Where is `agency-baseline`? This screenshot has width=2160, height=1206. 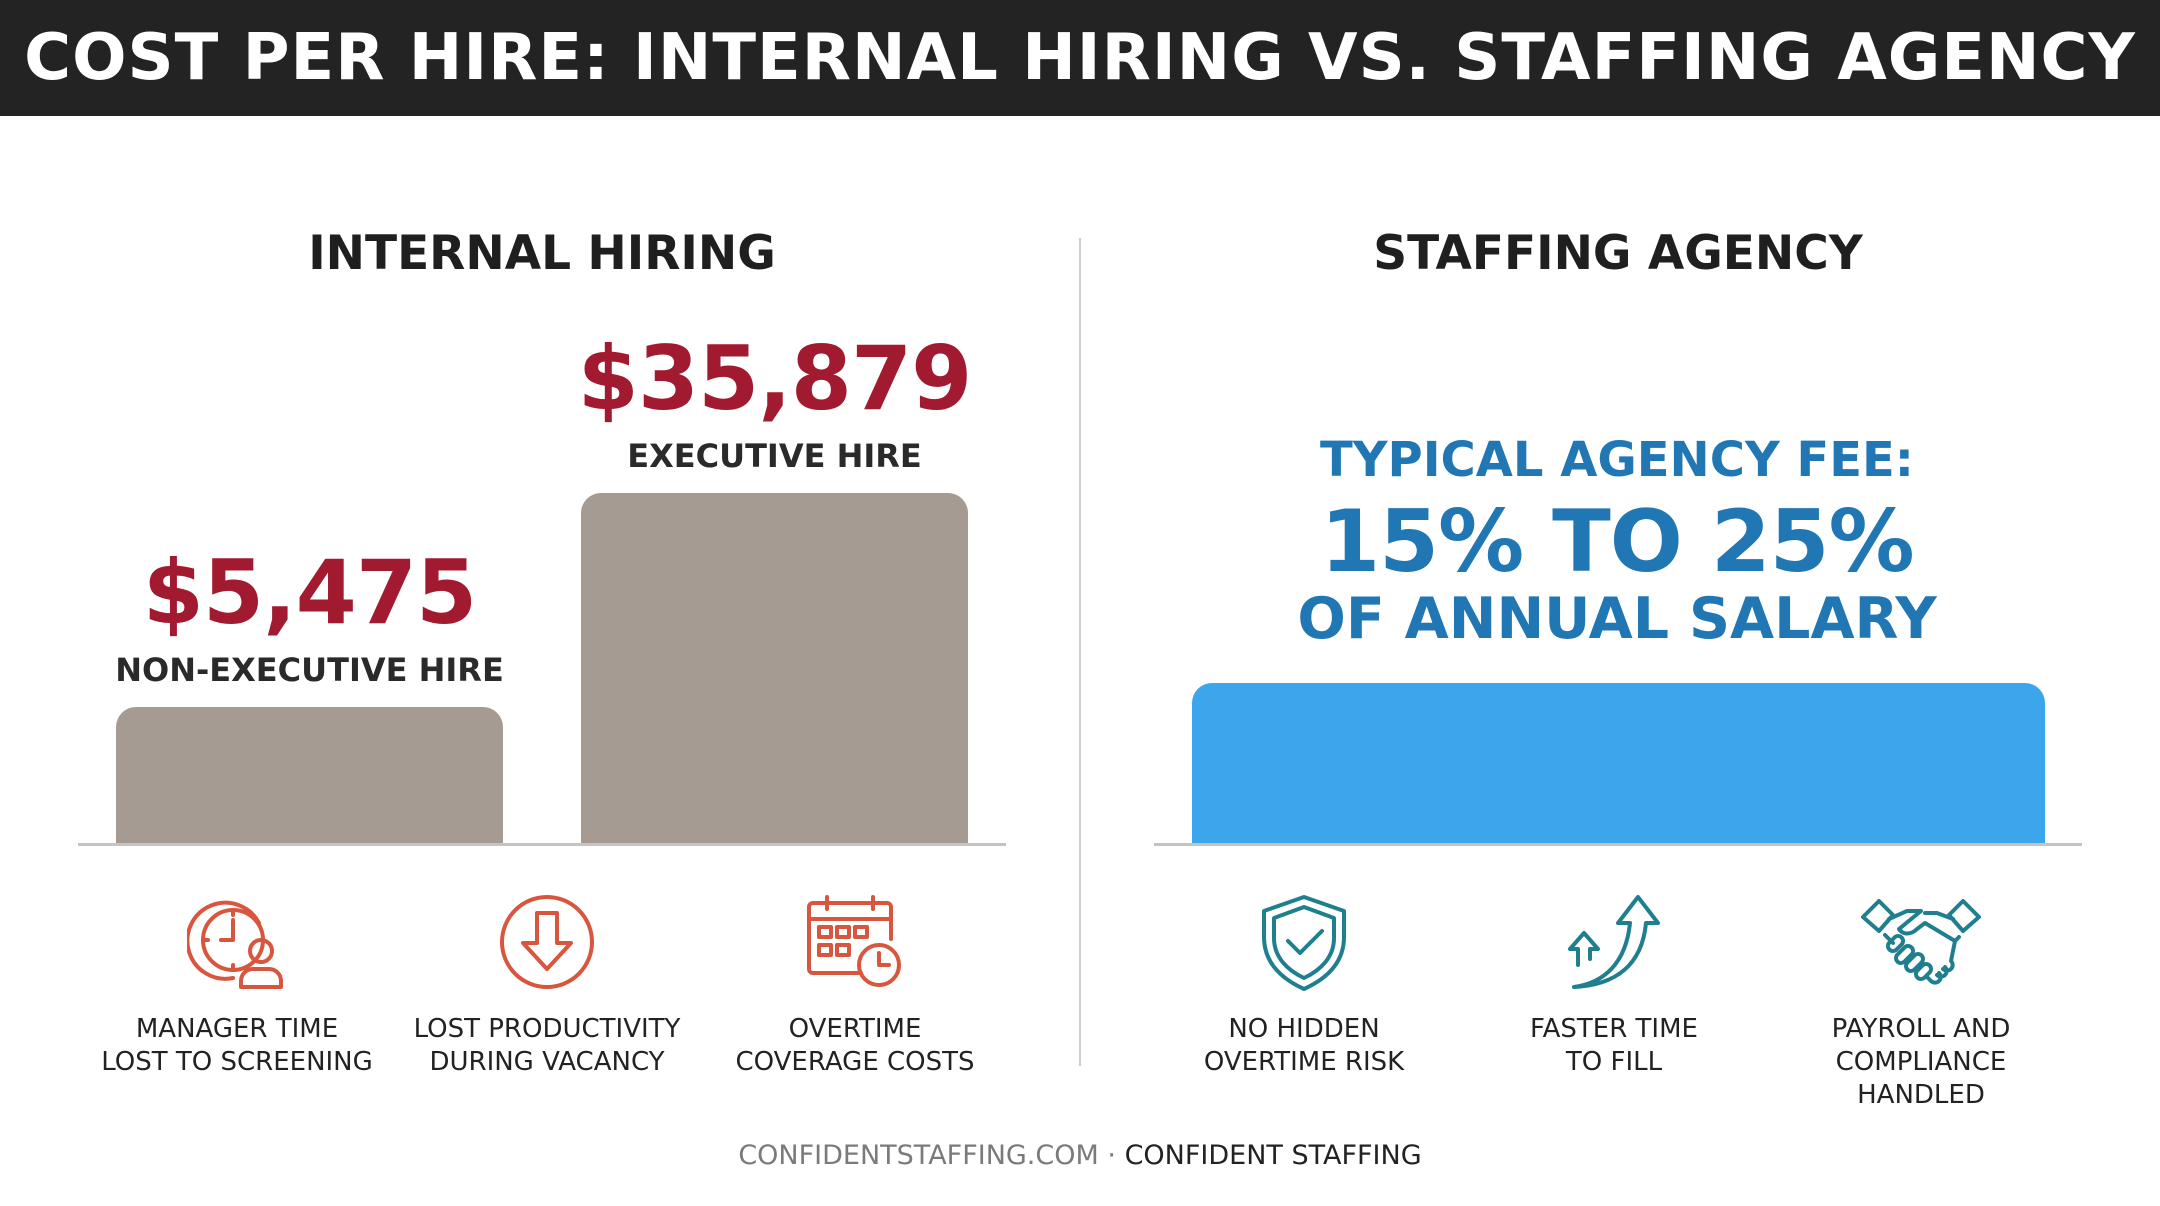
agency-baseline is located at coordinates (1618, 844).